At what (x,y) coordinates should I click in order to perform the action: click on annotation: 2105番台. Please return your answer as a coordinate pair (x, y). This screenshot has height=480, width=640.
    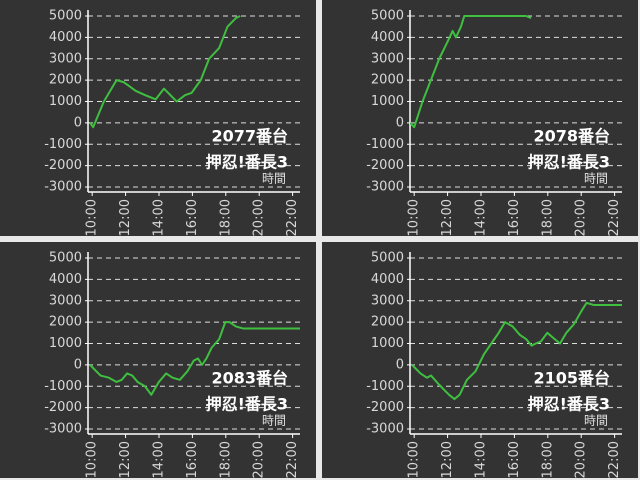
    Looking at the image, I should click on (571, 378).